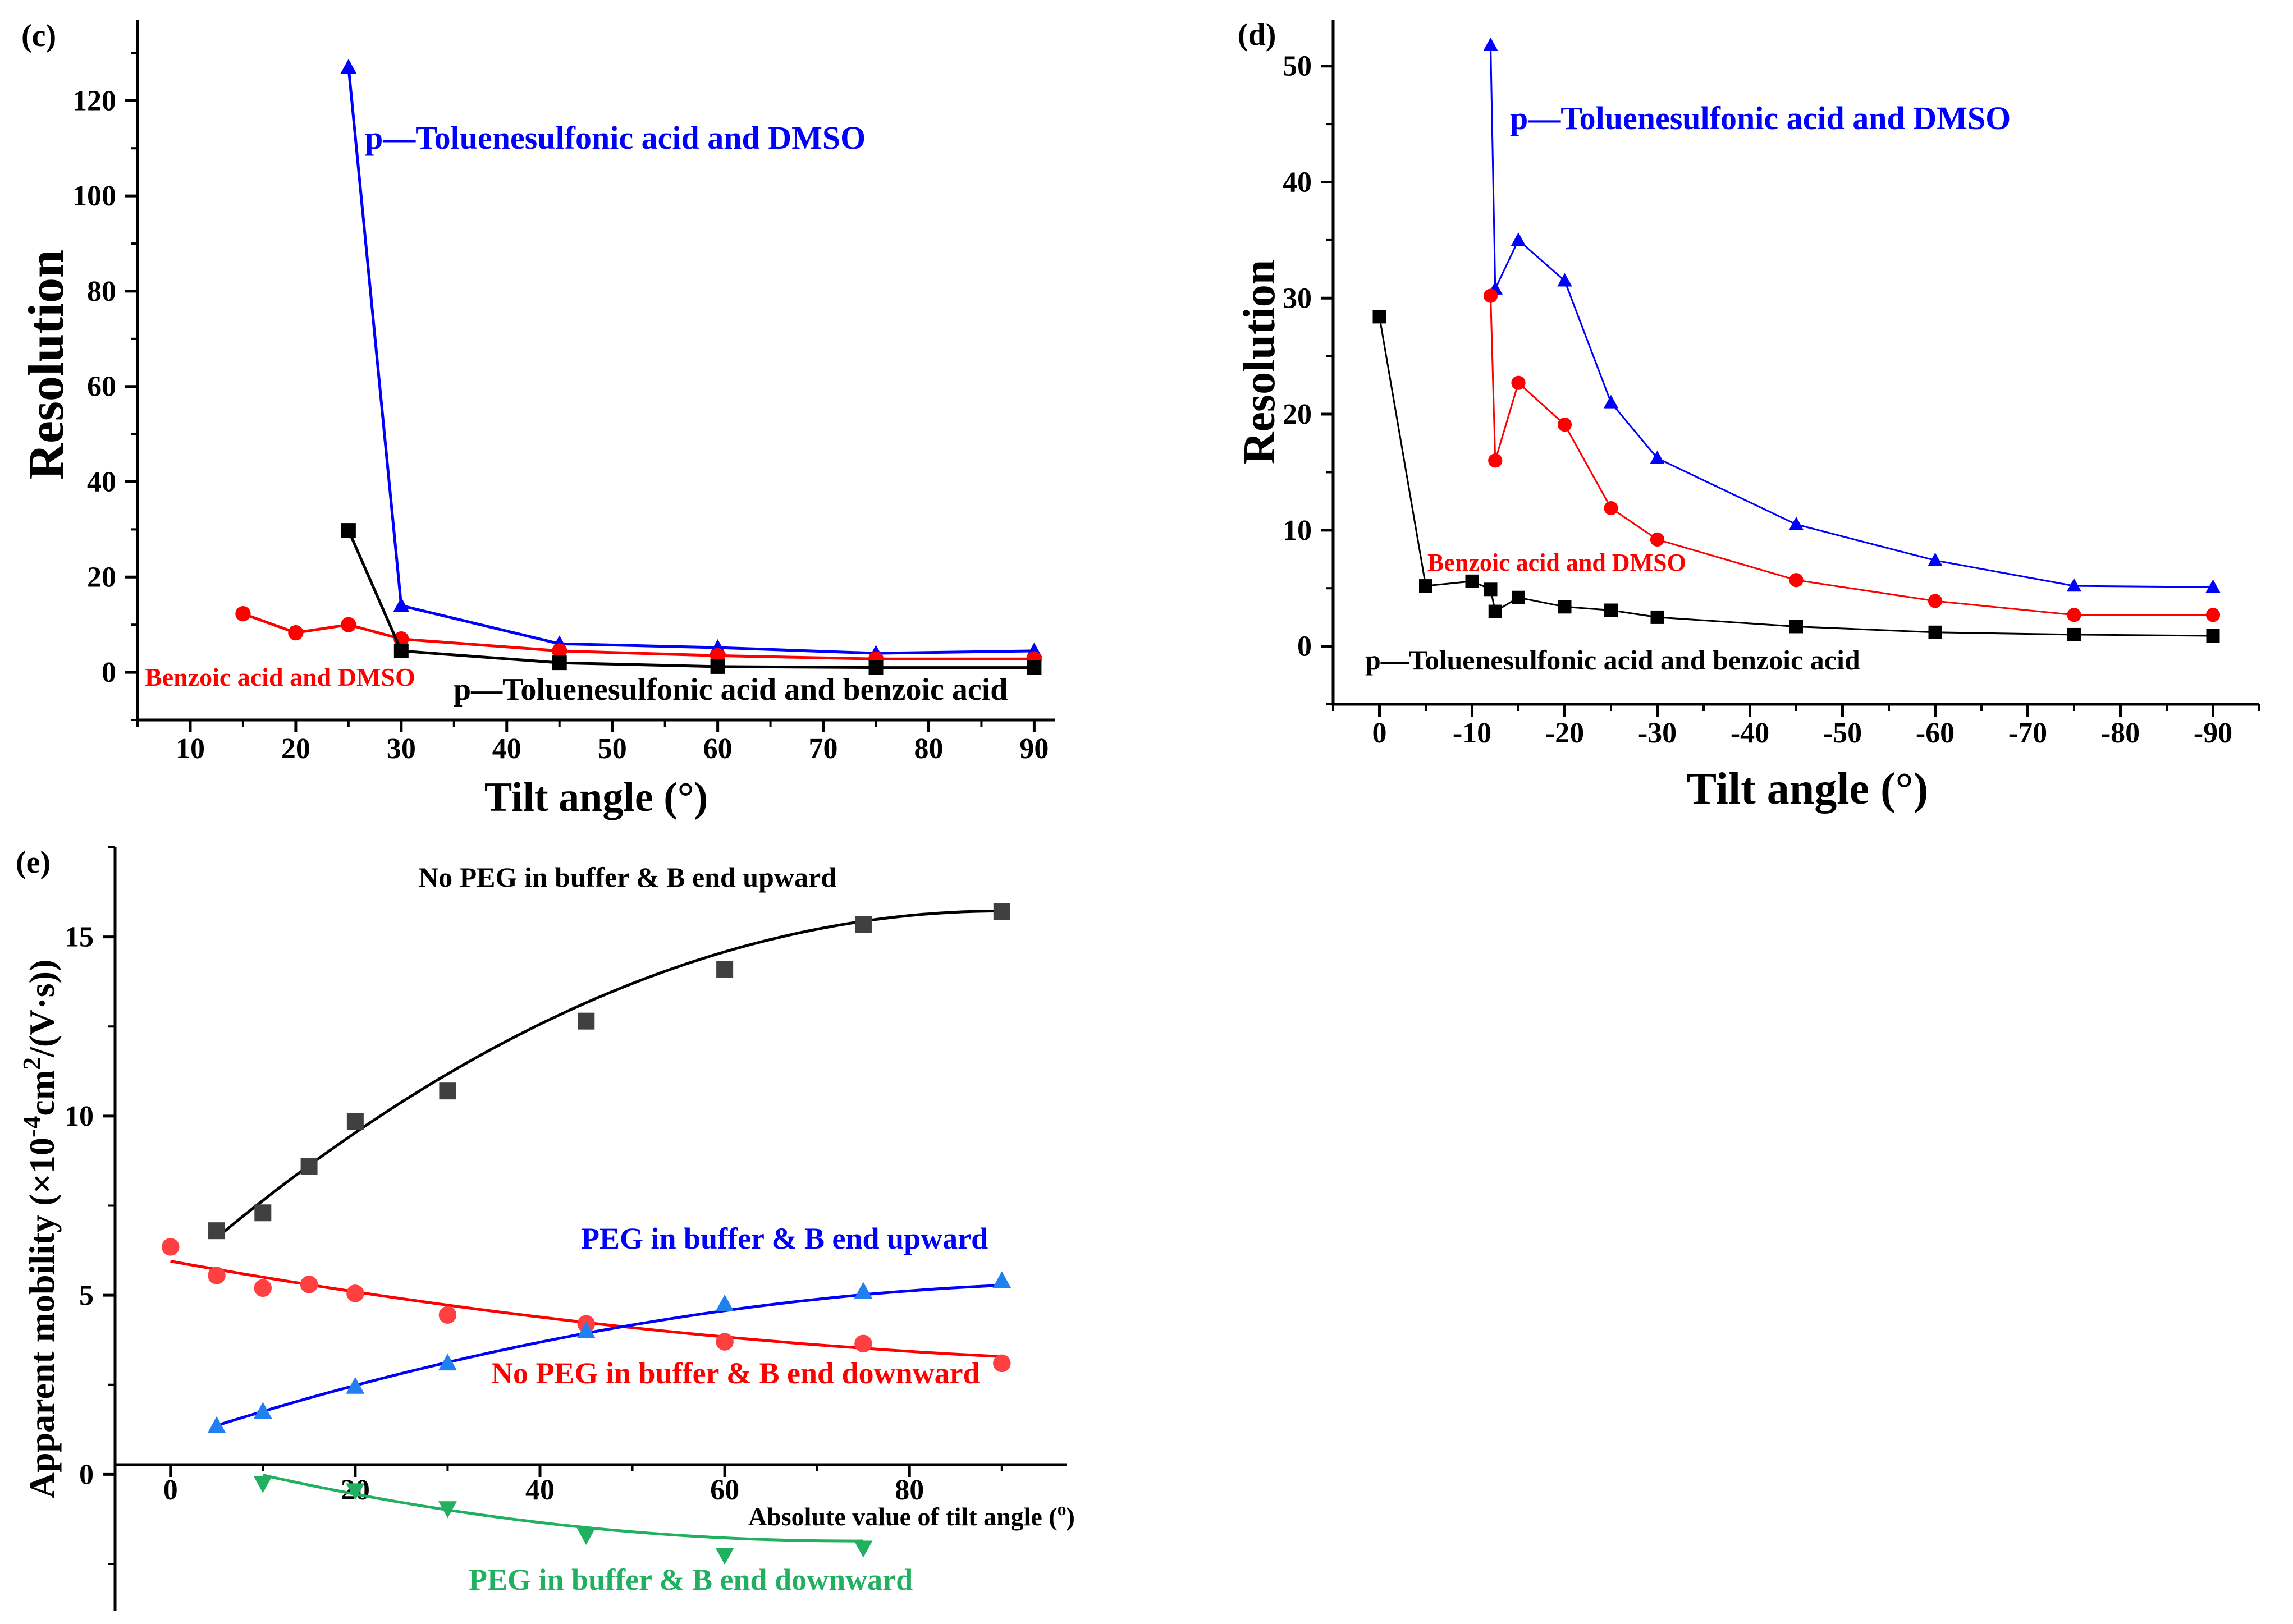  I want to click on y-axis-title: Apparent mobility (×10-4cm2/(V·s)), so click(39, 1229).